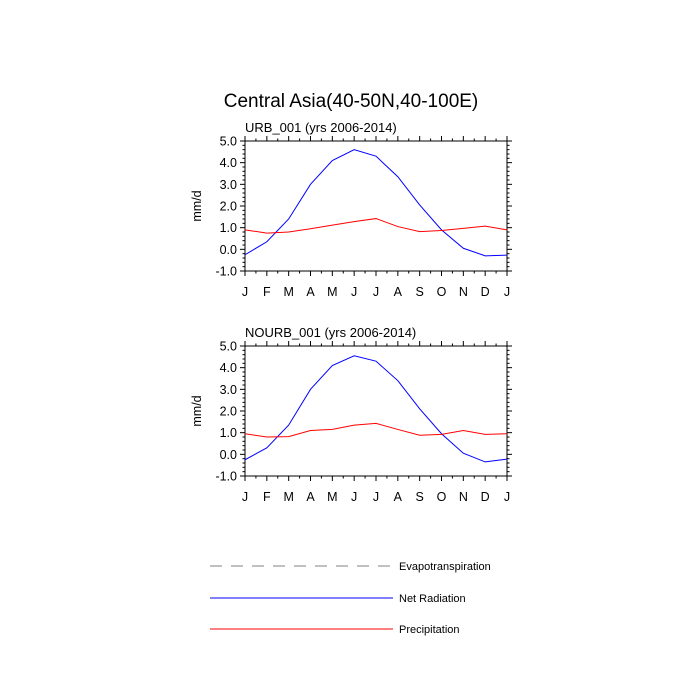 The height and width of the screenshot is (700, 700). I want to click on legend-label: Net Radiation, so click(432, 599).